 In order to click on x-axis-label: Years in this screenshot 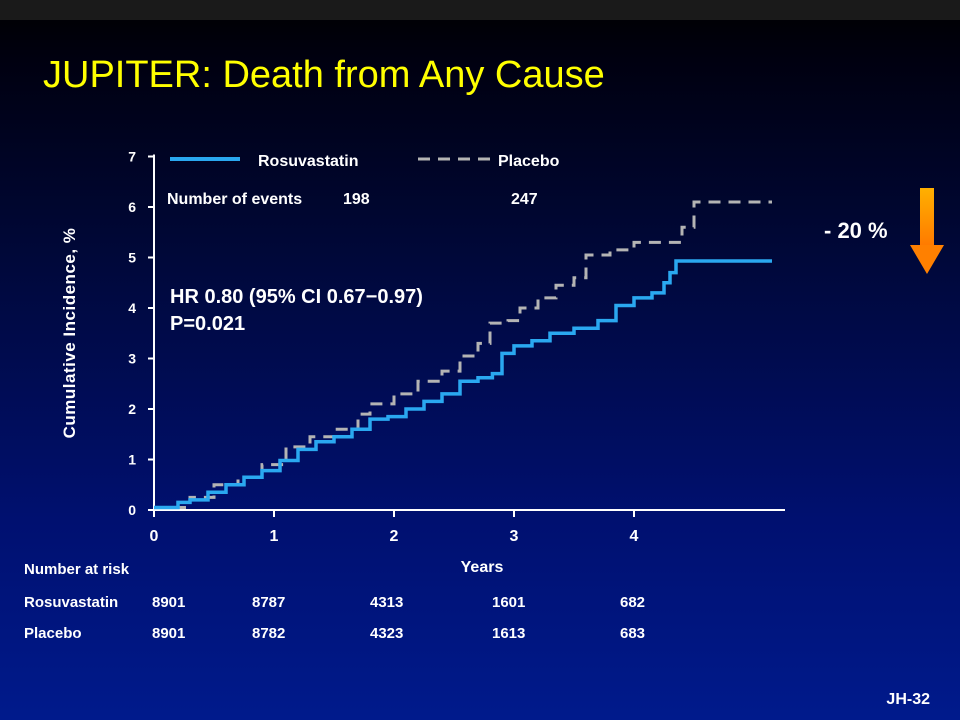, I will do `click(482, 567)`.